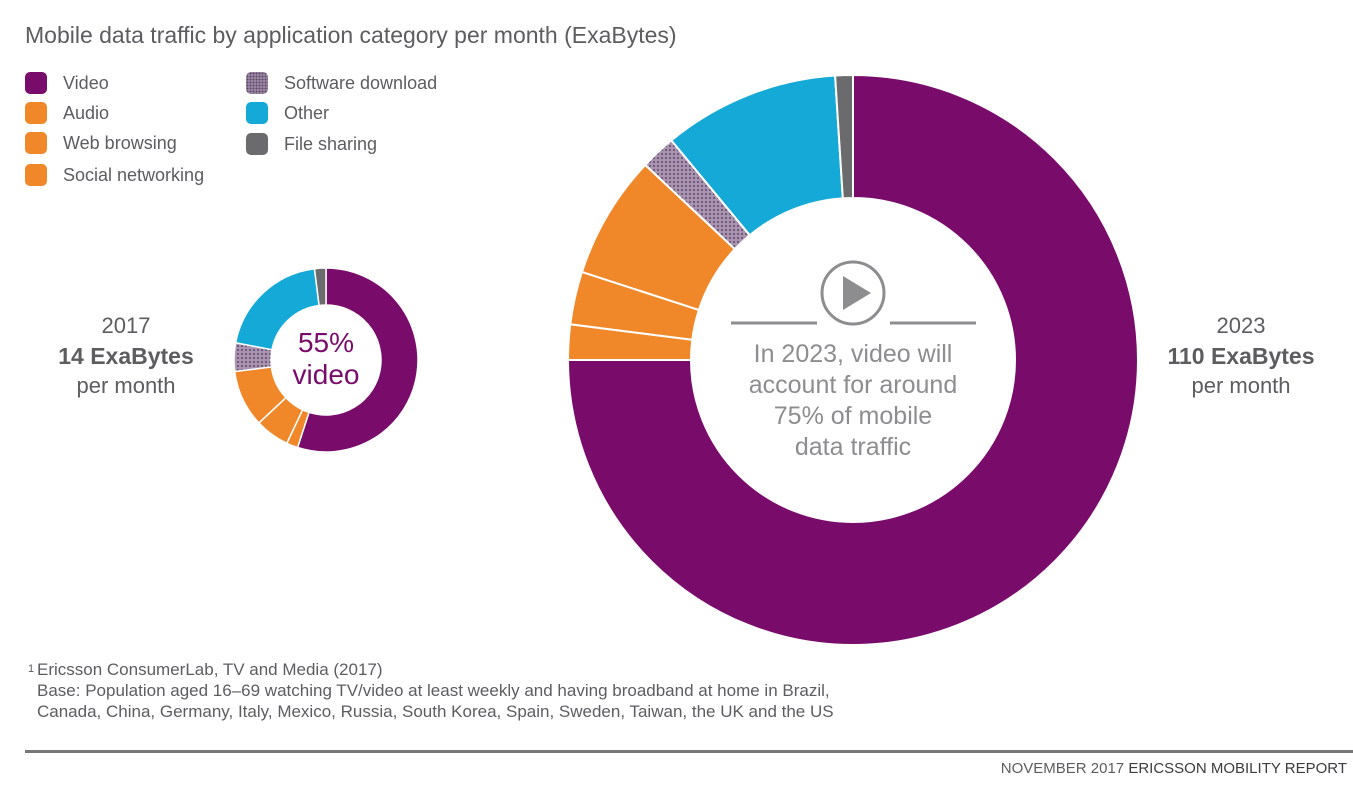 Image resolution: width=1353 pixels, height=788 pixels. What do you see at coordinates (134, 175) in the screenshot?
I see `legend-label-social-networking: Social networking` at bounding box center [134, 175].